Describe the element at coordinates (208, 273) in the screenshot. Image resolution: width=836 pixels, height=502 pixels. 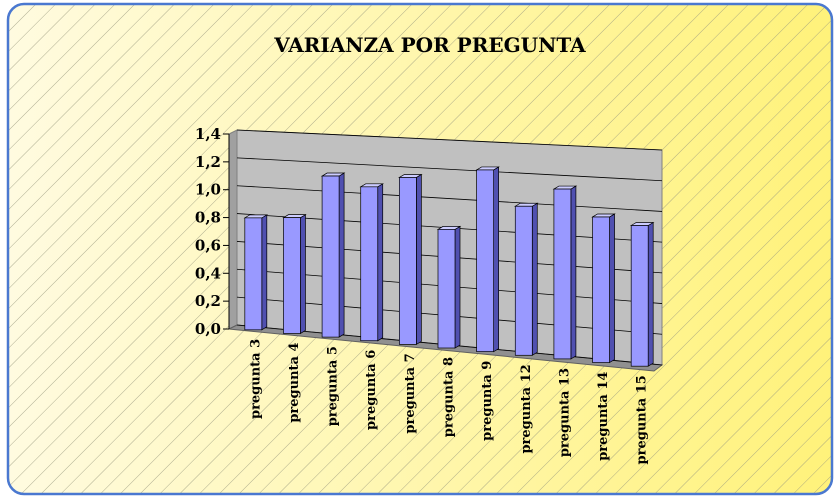
I see `y-tick-label: 0,4` at that location.